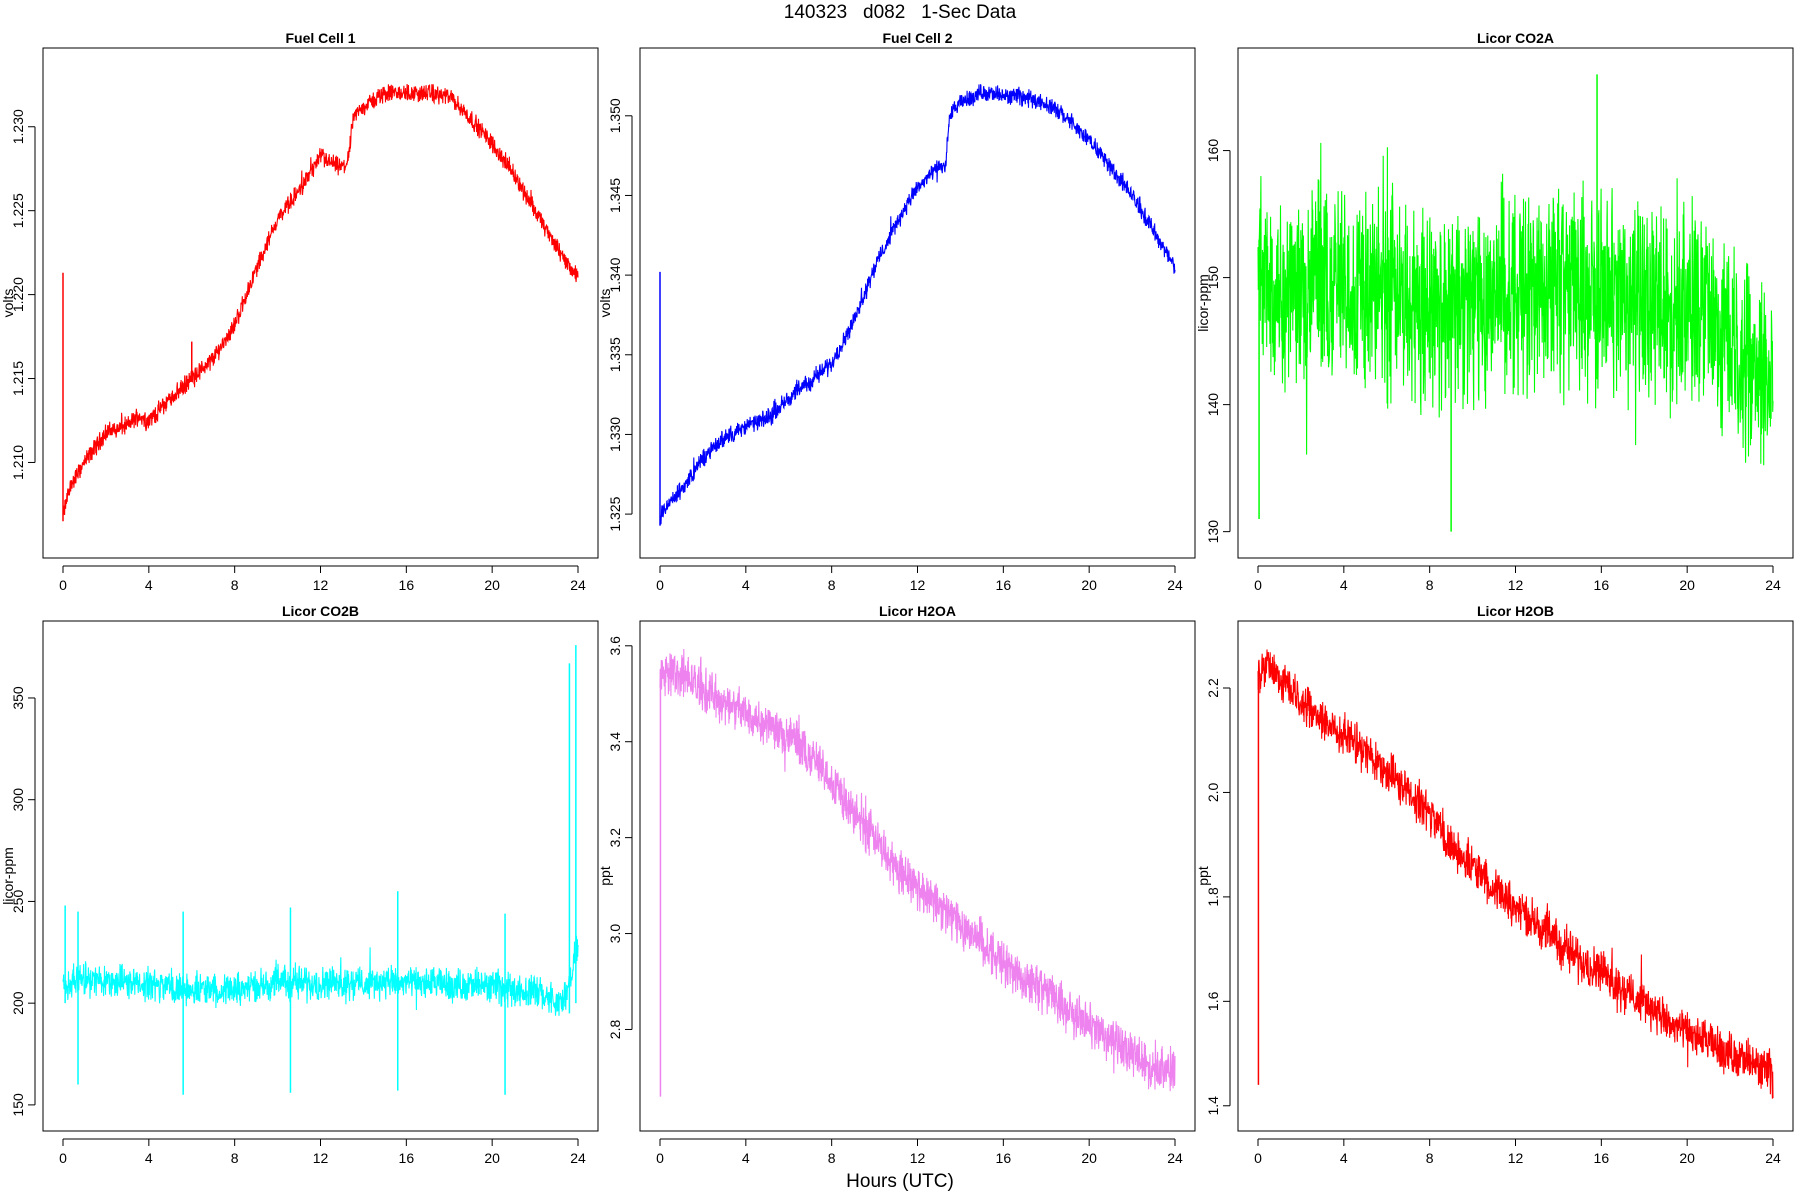  Describe the element at coordinates (1213, 1001) in the screenshot. I see `y-tick-label: 1.6` at that location.